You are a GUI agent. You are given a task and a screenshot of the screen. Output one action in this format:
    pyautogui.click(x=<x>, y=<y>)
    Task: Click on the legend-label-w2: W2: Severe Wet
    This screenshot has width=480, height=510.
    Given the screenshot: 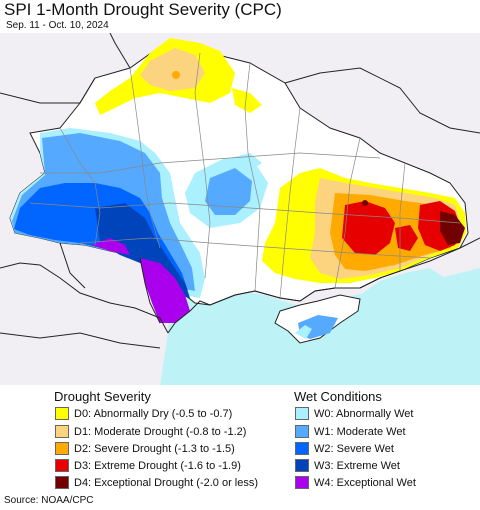 What is the action you would take?
    pyautogui.click(x=354, y=448)
    